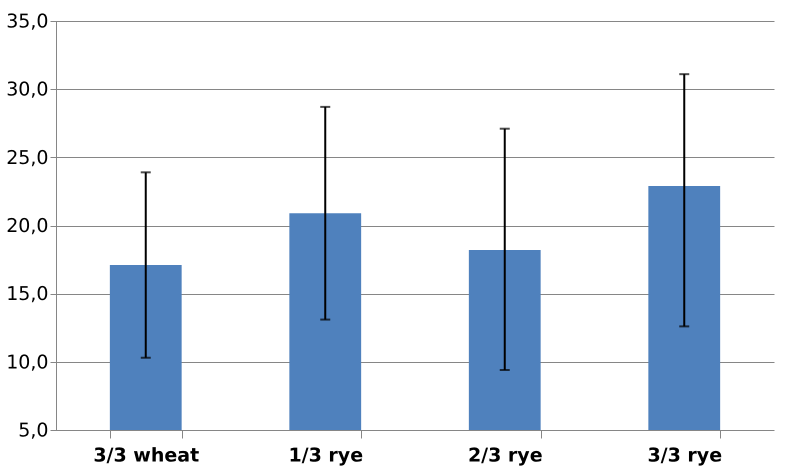 The height and width of the screenshot is (470, 786). I want to click on x-tick-label: 3/3 rye, so click(684, 455).